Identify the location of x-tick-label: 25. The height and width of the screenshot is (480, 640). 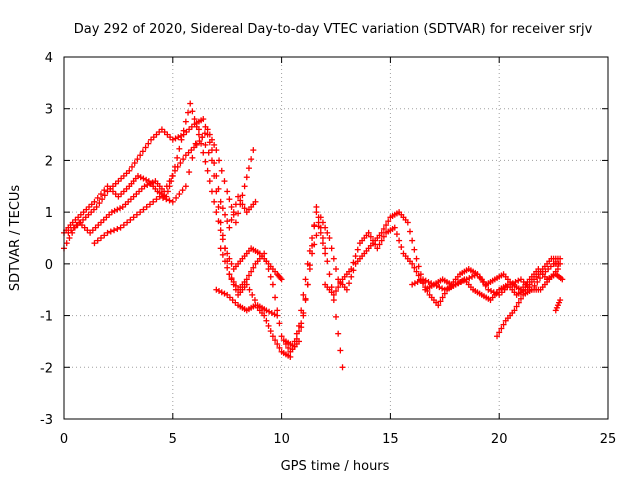
(608, 439).